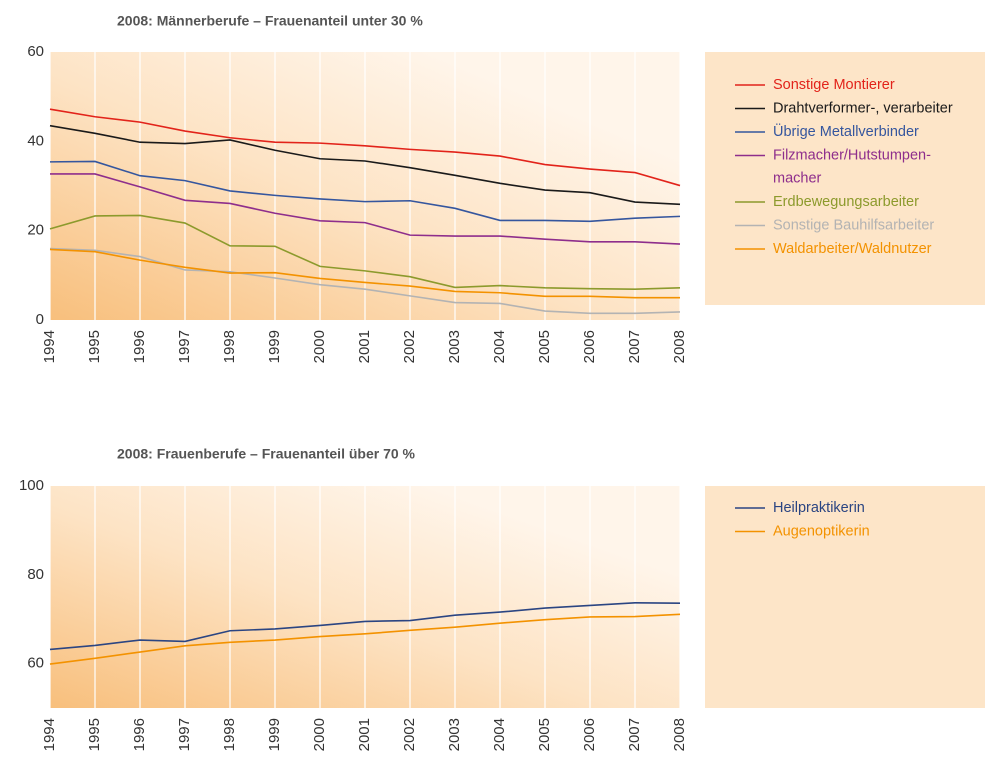  Describe the element at coordinates (863, 108) in the screenshot. I see `legend-label: Drahtverformer-, verarbeiter` at that location.